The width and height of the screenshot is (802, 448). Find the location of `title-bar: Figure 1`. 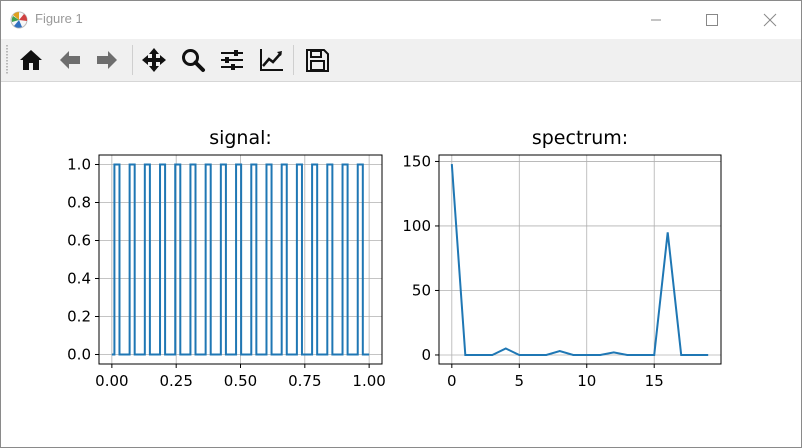

title-bar: Figure 1 is located at coordinates (401, 20).